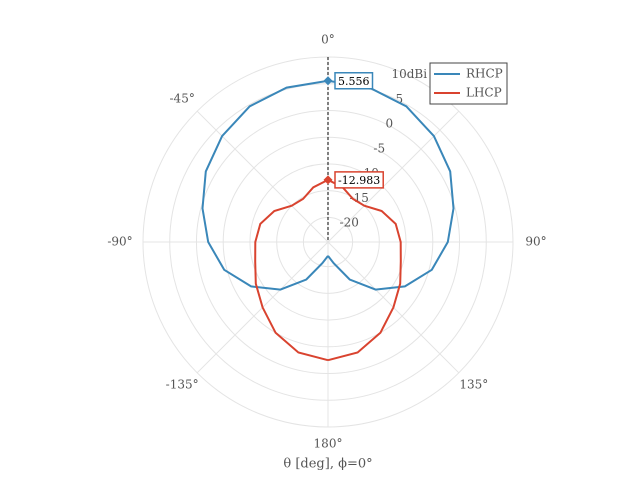  Describe the element at coordinates (349, 223) in the screenshot. I see `r-tick-label: -20` at that location.